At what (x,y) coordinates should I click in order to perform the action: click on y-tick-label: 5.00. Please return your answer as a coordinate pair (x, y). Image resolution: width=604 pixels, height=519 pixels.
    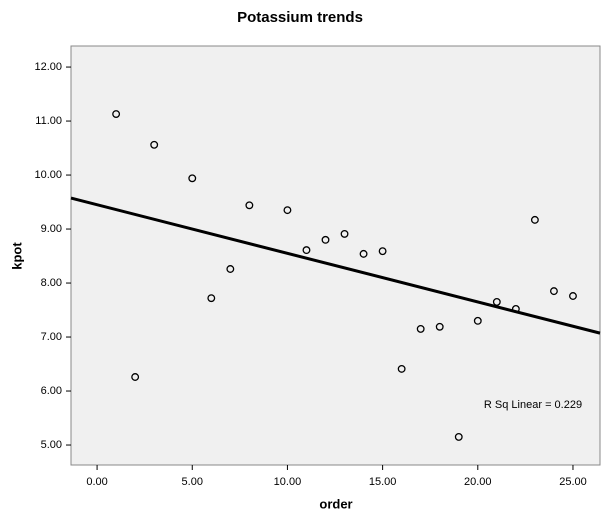
    Looking at the image, I should click on (51, 445).